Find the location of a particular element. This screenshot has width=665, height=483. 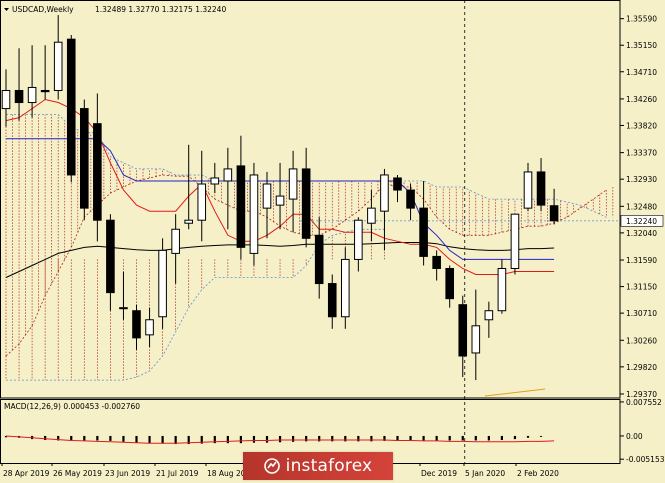

watermark: instaforex is located at coordinates (318, 466).